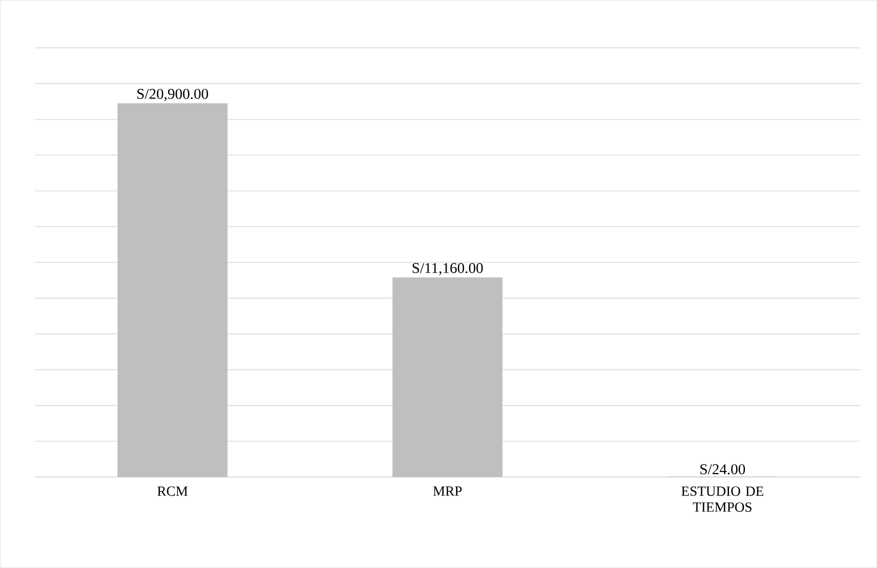 The width and height of the screenshot is (877, 568). What do you see at coordinates (447, 491) in the screenshot?
I see `x-tick-label: MRP` at bounding box center [447, 491].